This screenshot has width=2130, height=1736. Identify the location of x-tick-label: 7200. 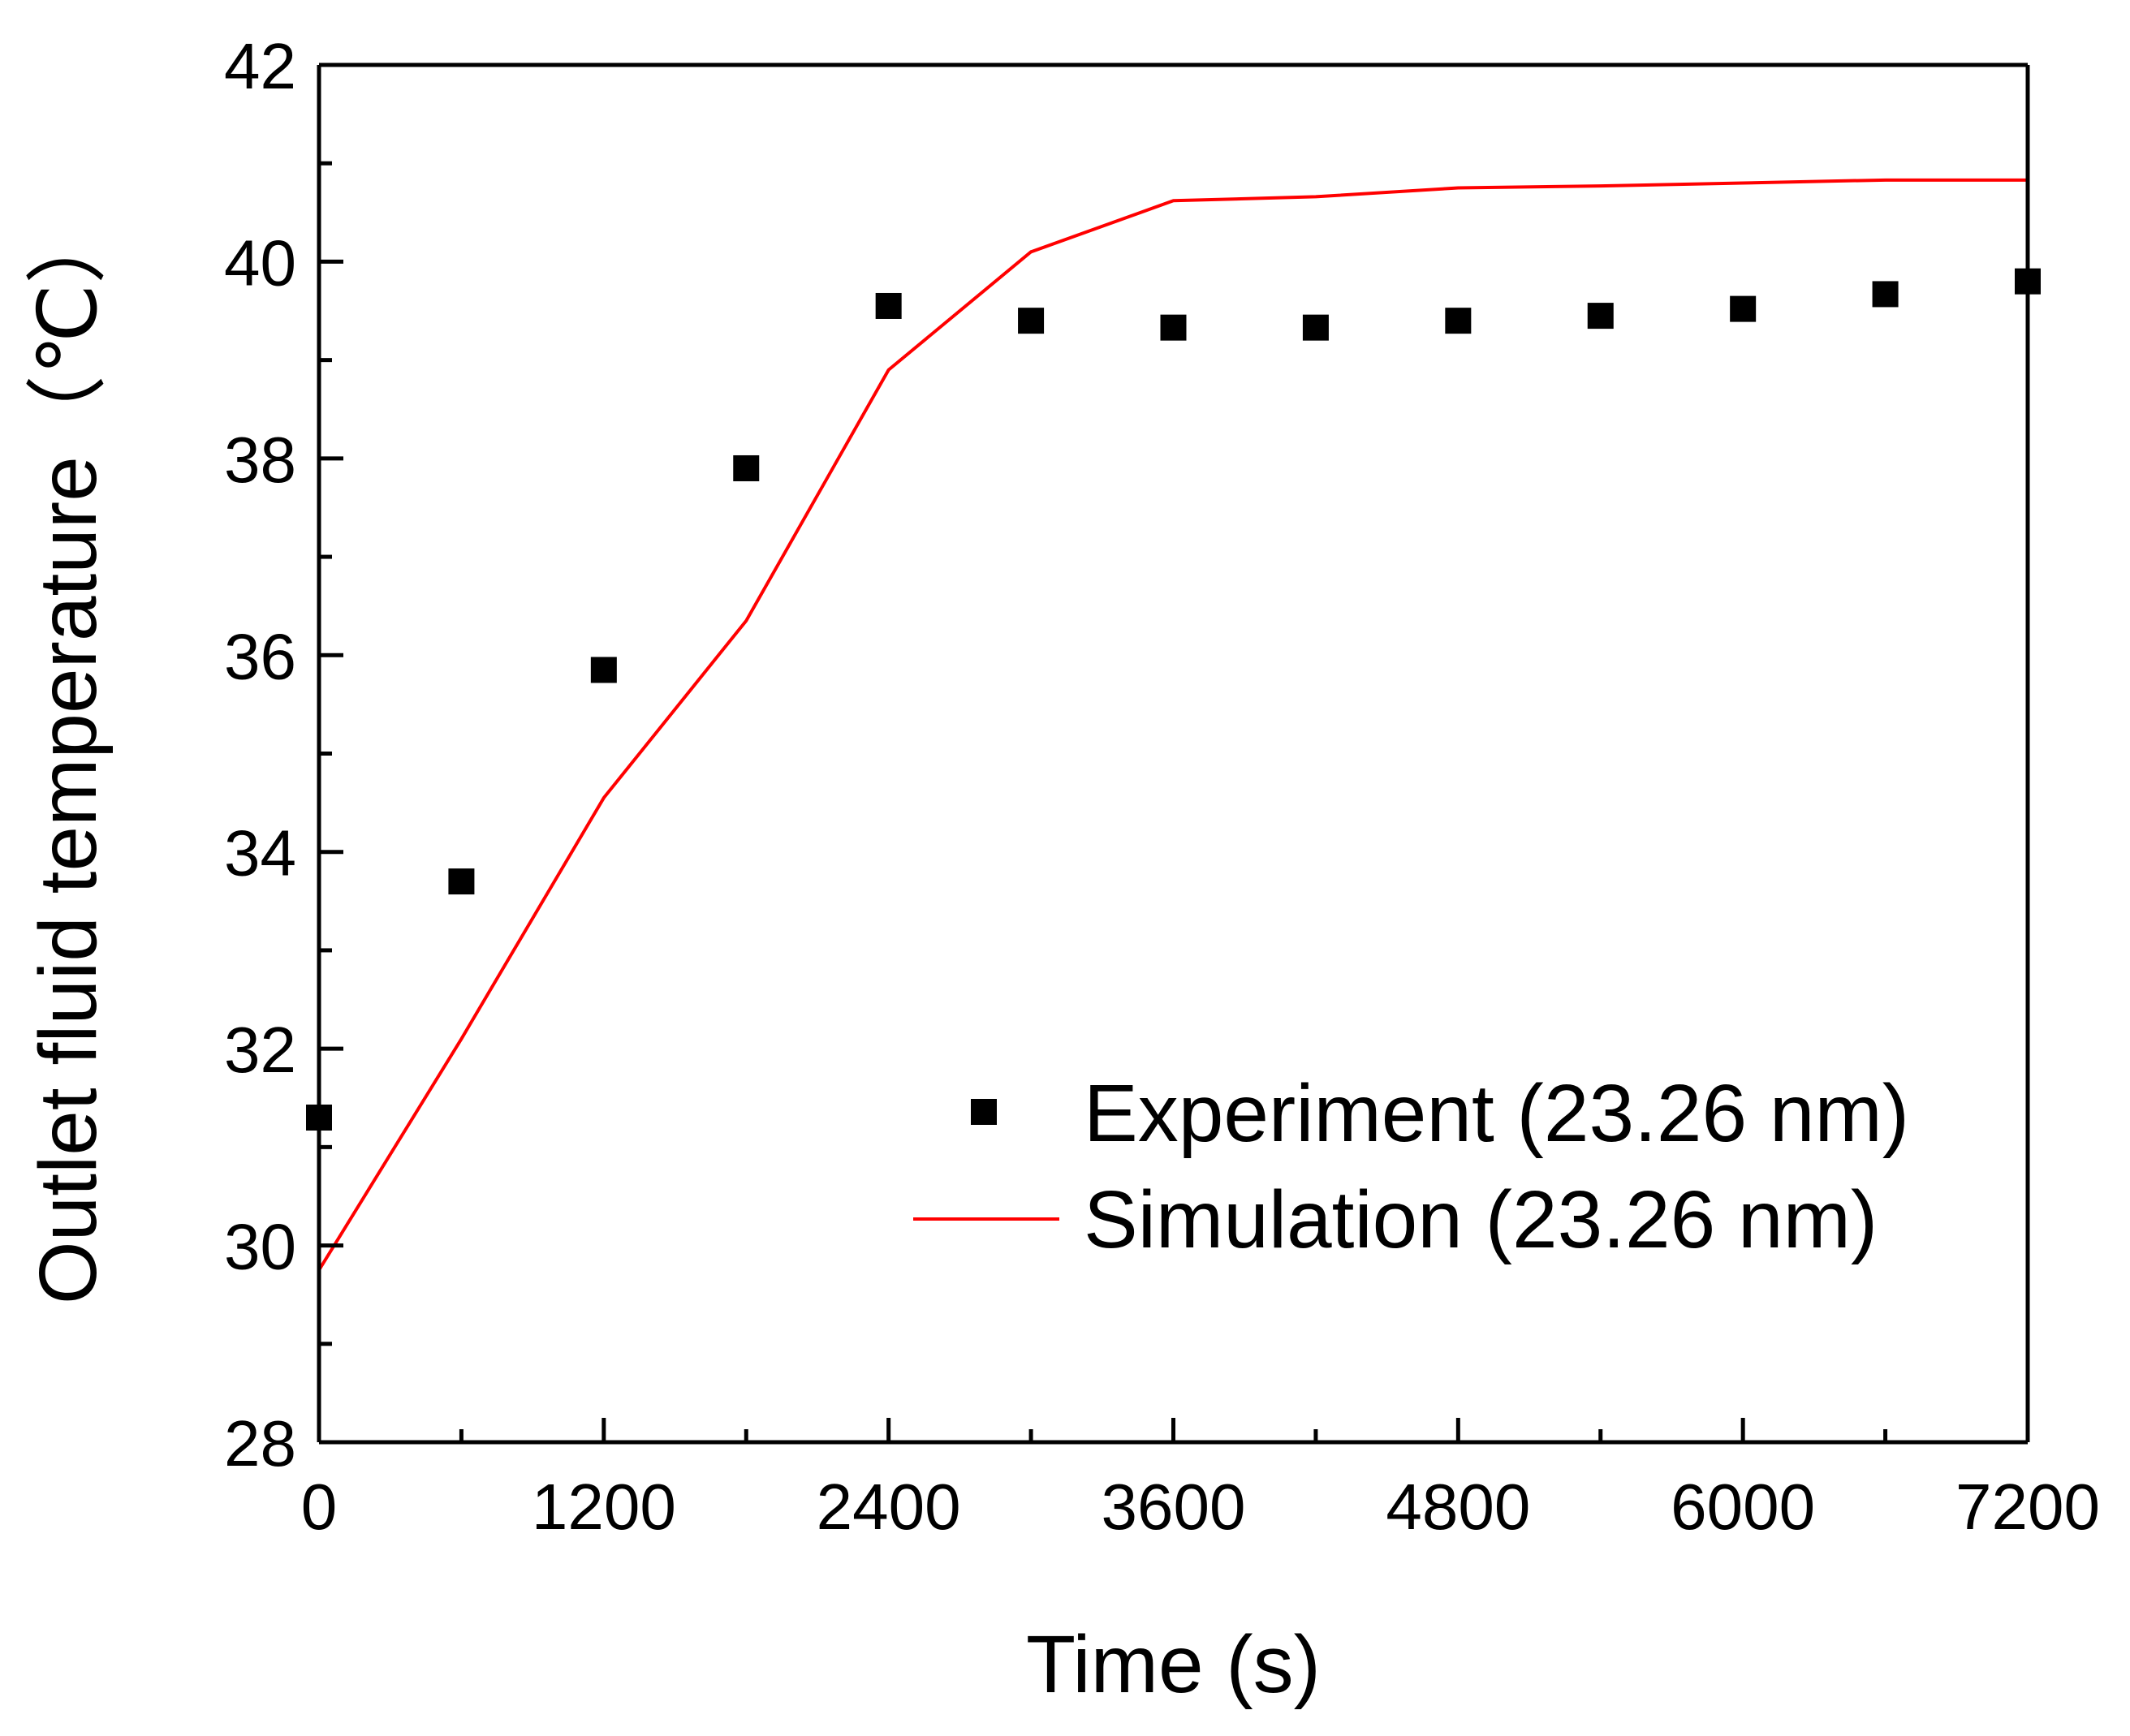
(2027, 1507).